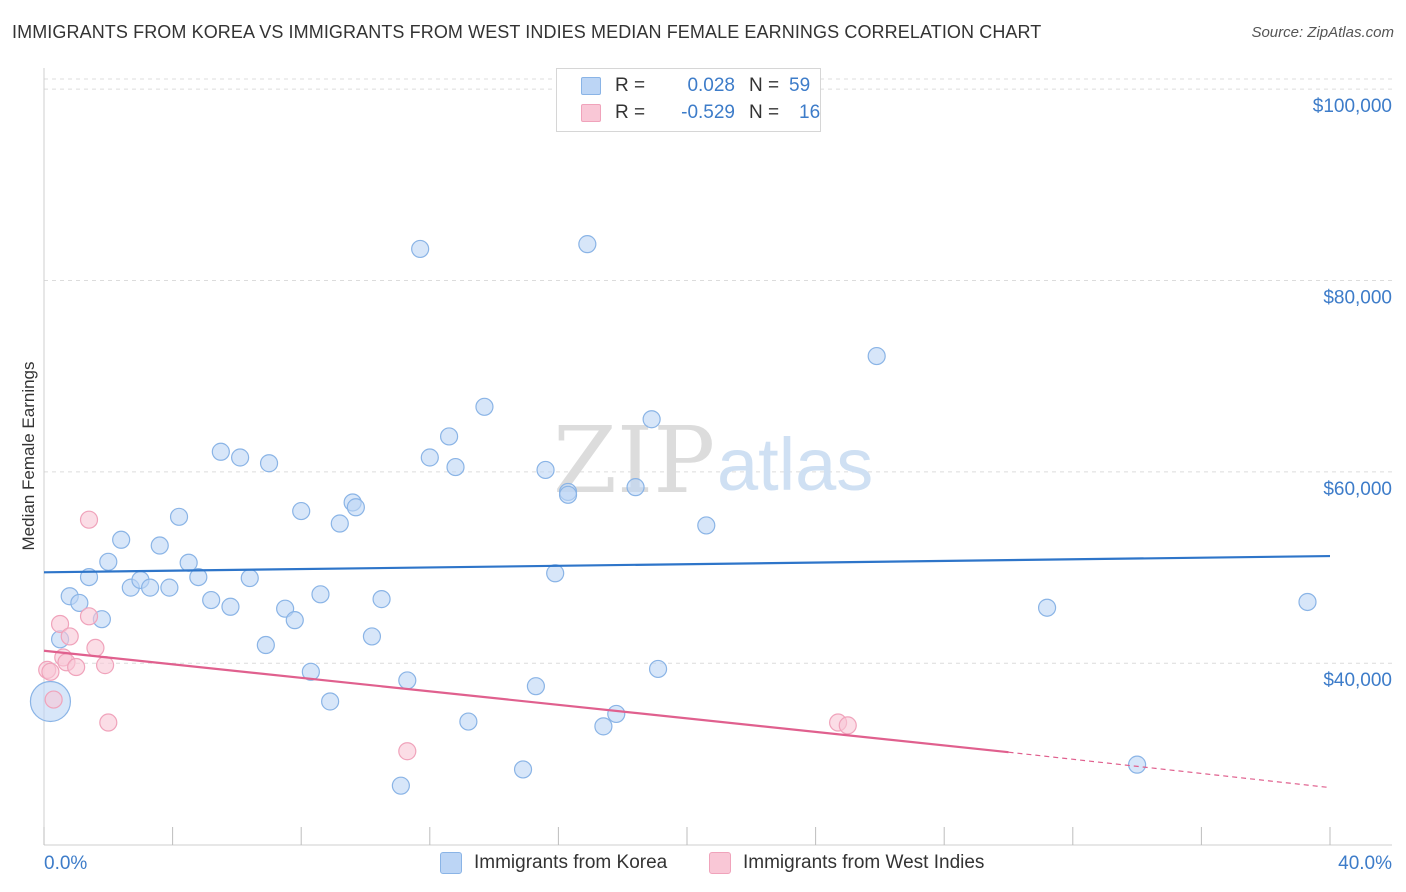  Describe the element at coordinates (795, 464) in the screenshot. I see `watermark-atlas: atlas` at that location.